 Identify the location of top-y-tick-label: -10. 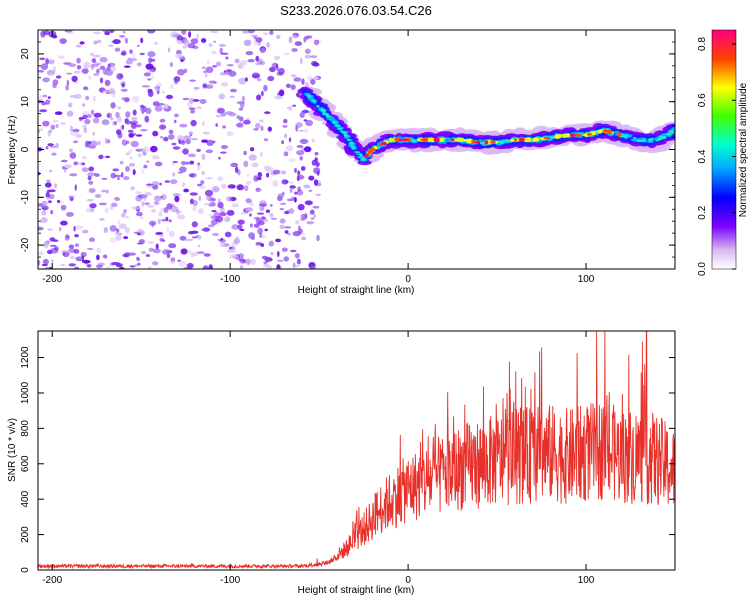
(25, 197).